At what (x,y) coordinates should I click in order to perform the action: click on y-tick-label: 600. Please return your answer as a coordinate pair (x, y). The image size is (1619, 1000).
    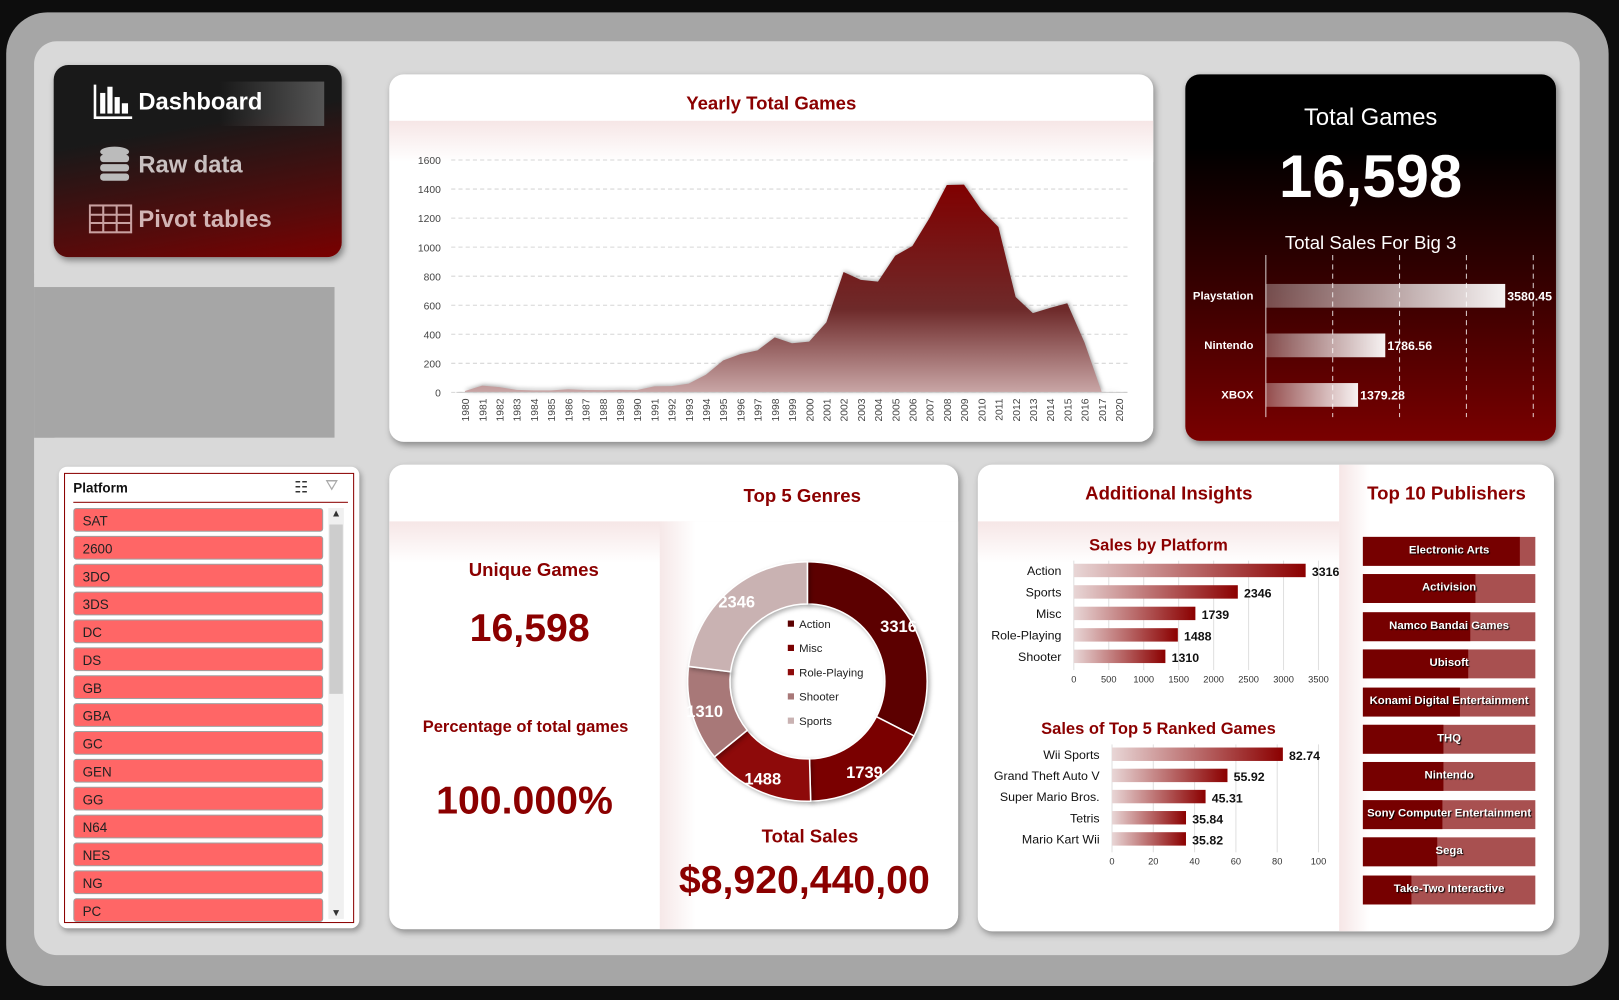
    Looking at the image, I should click on (432, 306).